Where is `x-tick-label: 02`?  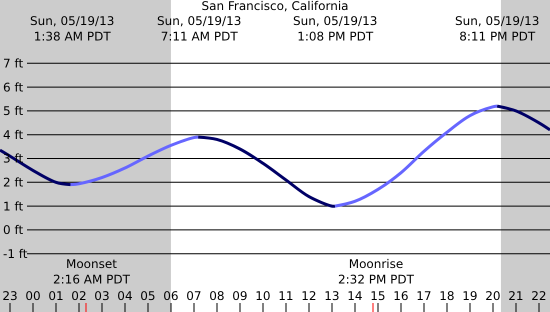 x-tick-label: 02 is located at coordinates (79, 296).